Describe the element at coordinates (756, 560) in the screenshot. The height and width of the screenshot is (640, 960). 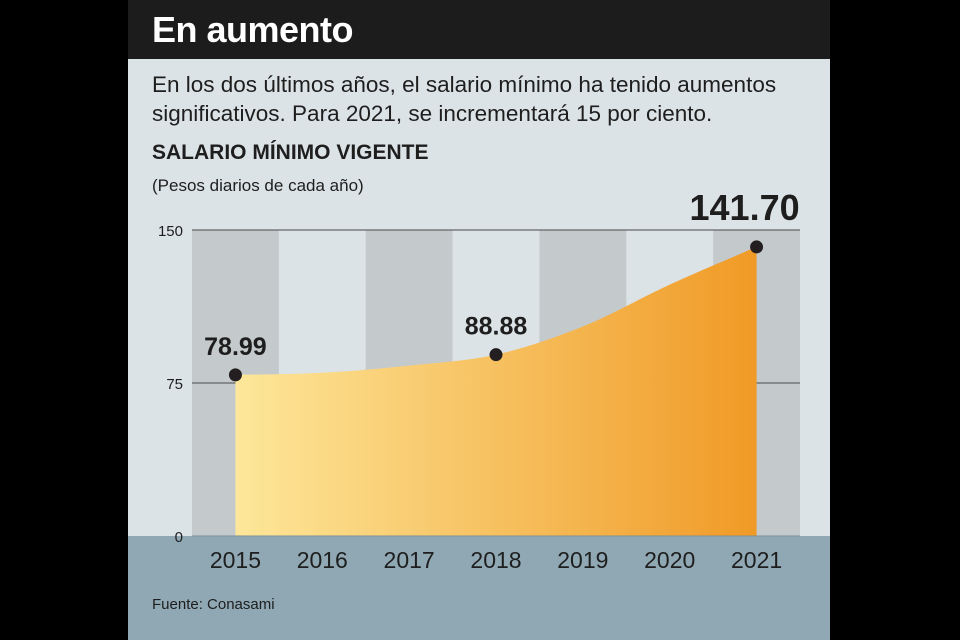
I see `x-tick-2021: 2021` at that location.